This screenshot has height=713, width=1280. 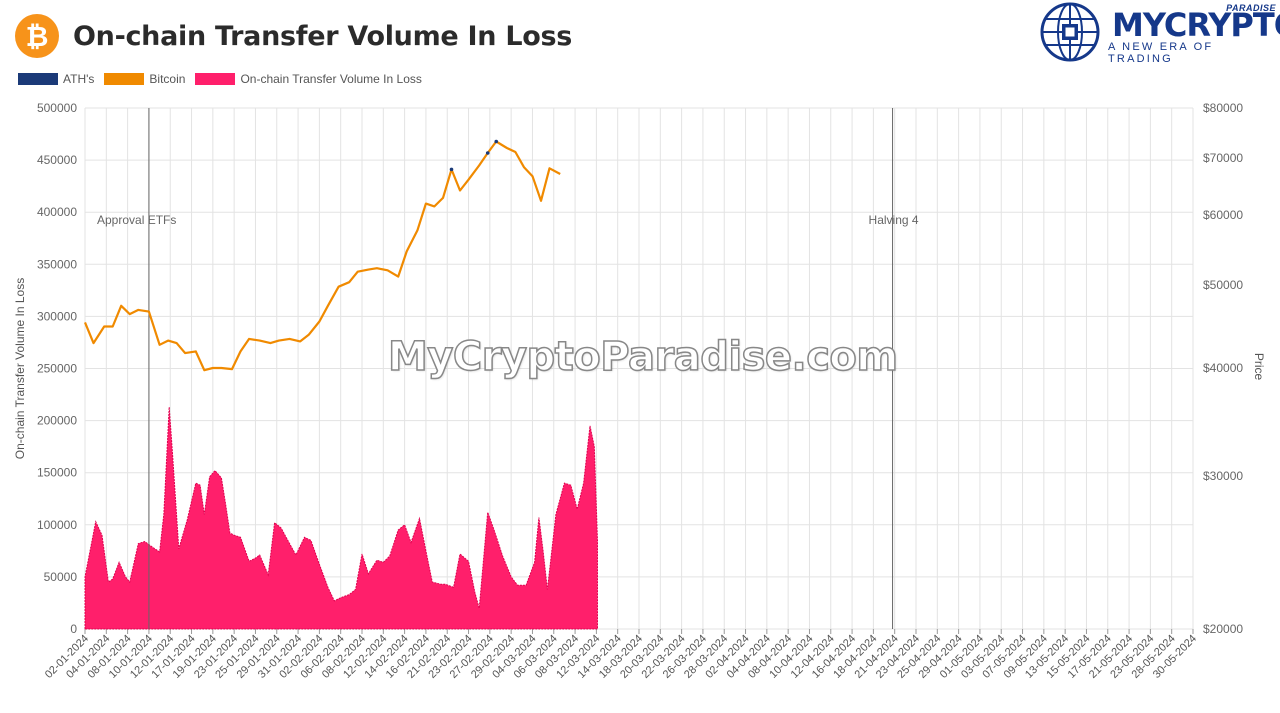 What do you see at coordinates (1223, 215) in the screenshot?
I see `y-tick-right: $60000` at bounding box center [1223, 215].